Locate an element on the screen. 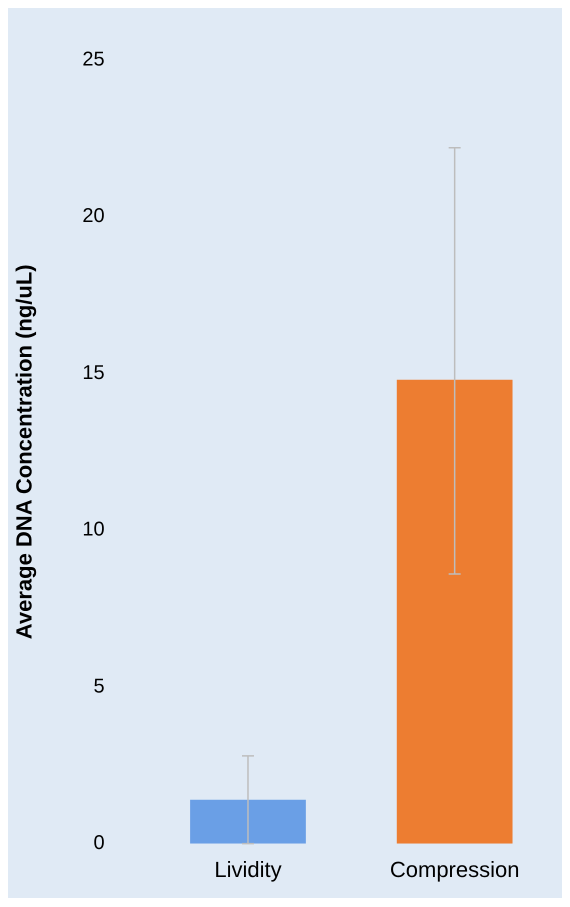  y-tick-label: 0 is located at coordinates (99, 843).